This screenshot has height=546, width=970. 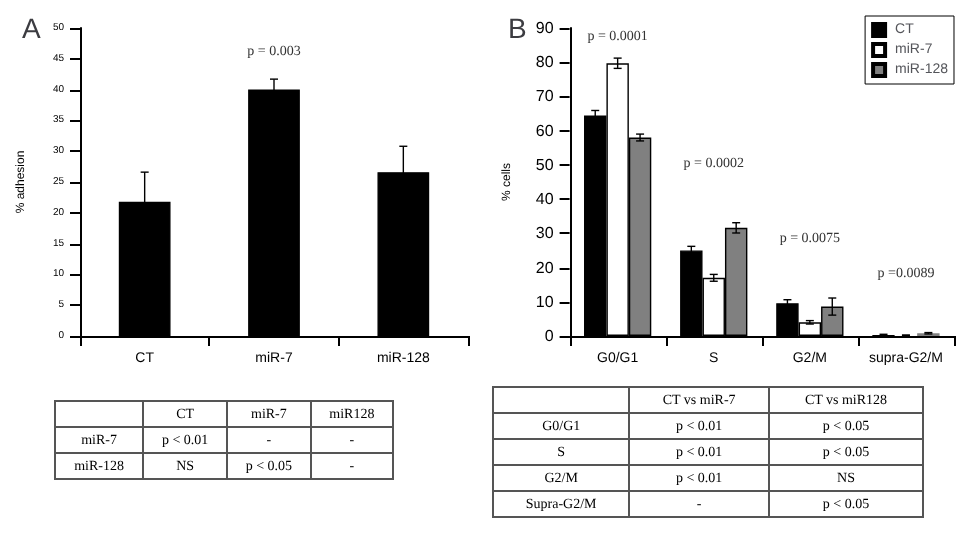 What do you see at coordinates (549, 336) in the screenshot?
I see `y-tick-label: 0` at bounding box center [549, 336].